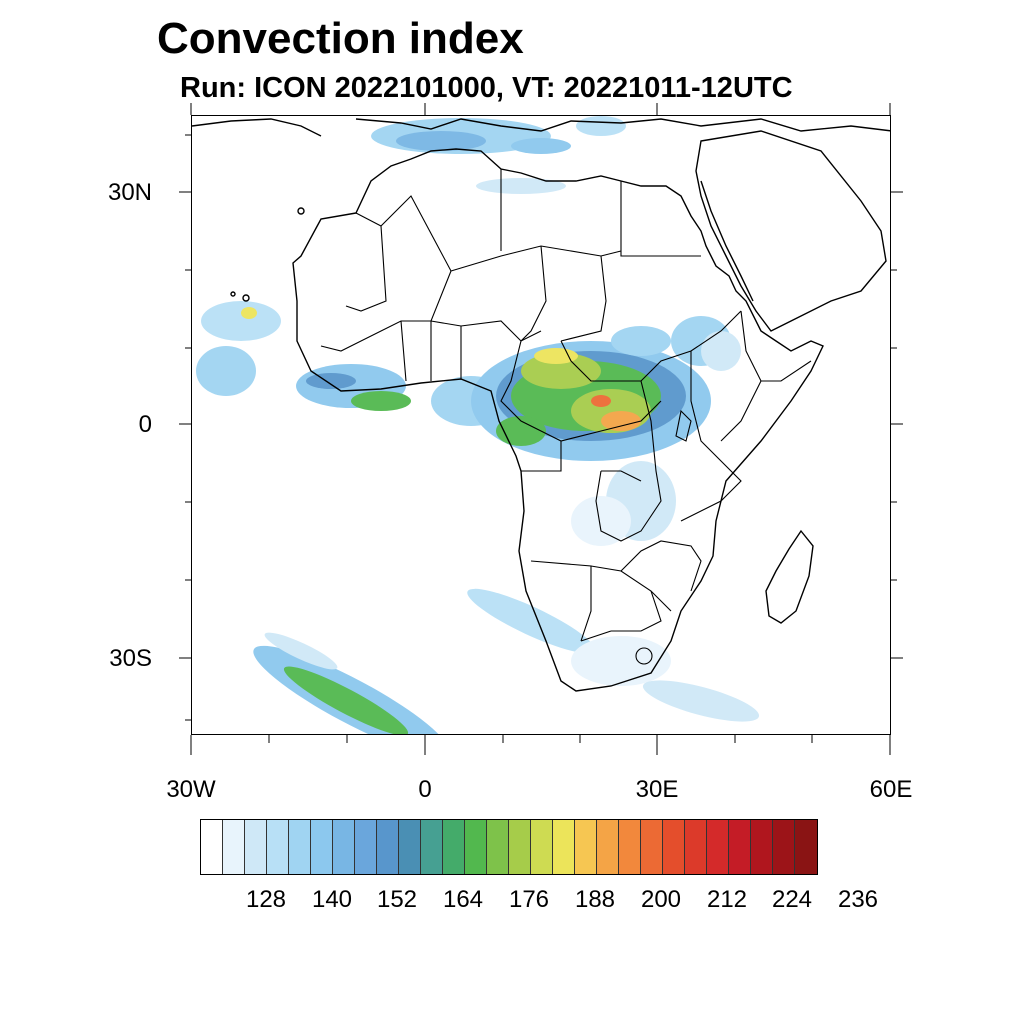 Image resolution: width=1024 pixels, height=1024 pixels. What do you see at coordinates (463, 899) in the screenshot?
I see `colorbar-label-164: 164` at bounding box center [463, 899].